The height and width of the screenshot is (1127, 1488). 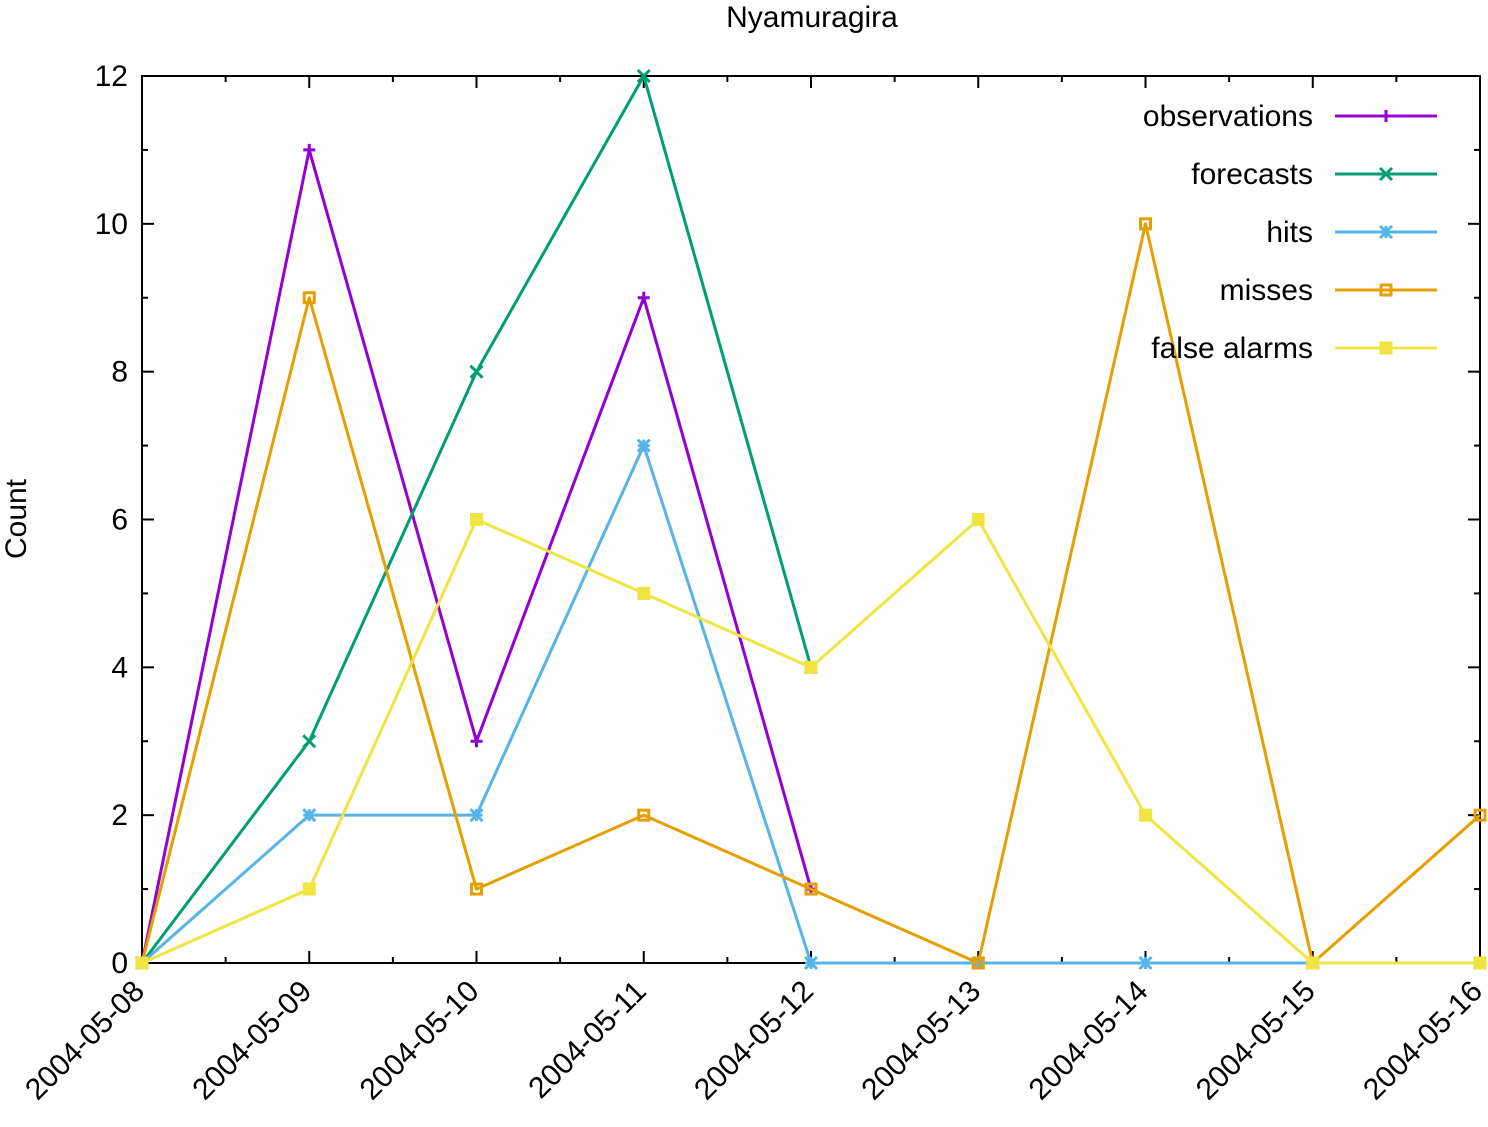 What do you see at coordinates (252, 1041) in the screenshot?
I see `x-tick-label: 2004-05-09` at bounding box center [252, 1041].